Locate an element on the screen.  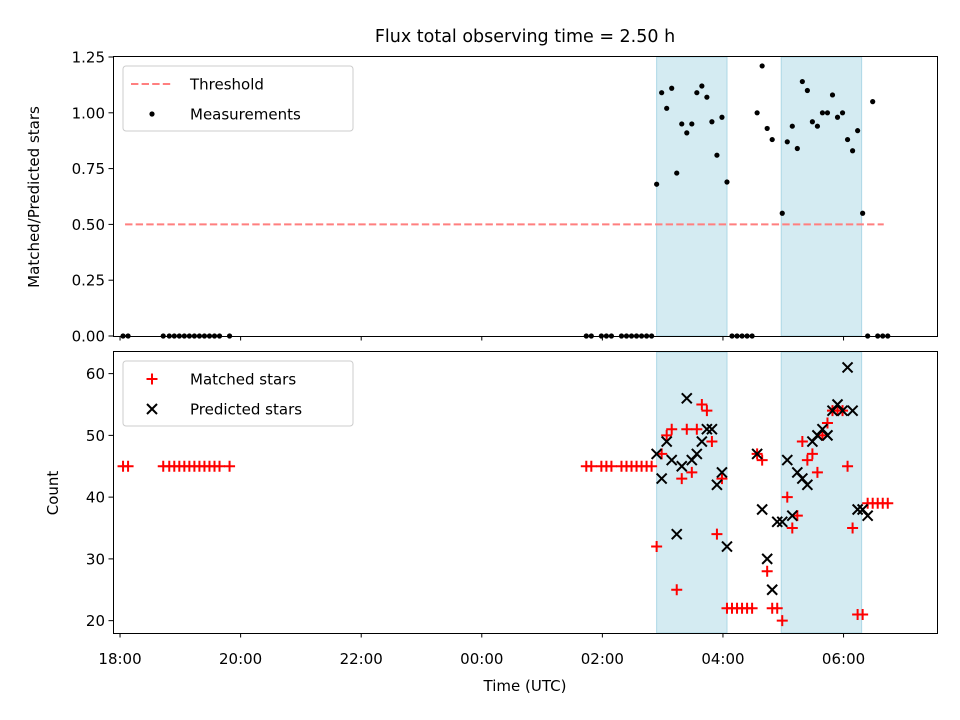
ratio-y-tick-label: 1.25 is located at coordinates (88, 58).